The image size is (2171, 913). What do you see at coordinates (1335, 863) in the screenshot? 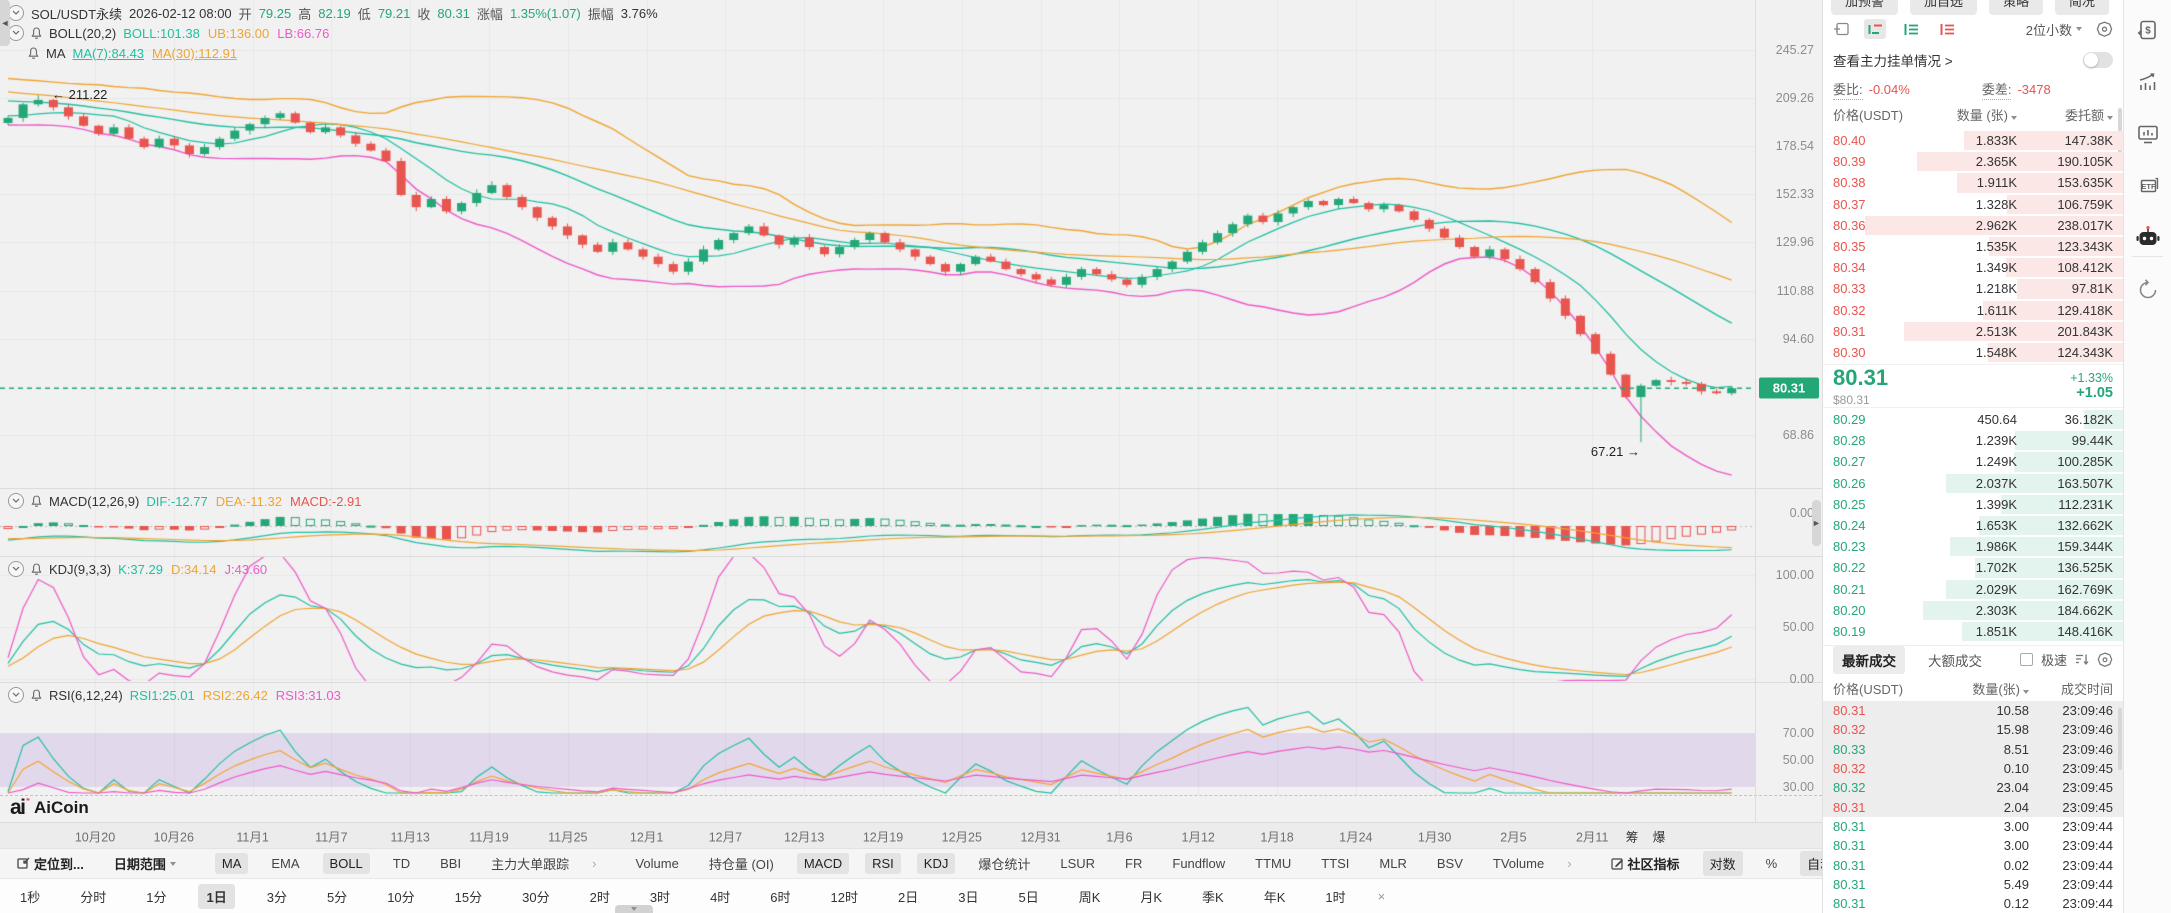
I see `toolbar-item: TTSI` at bounding box center [1335, 863].